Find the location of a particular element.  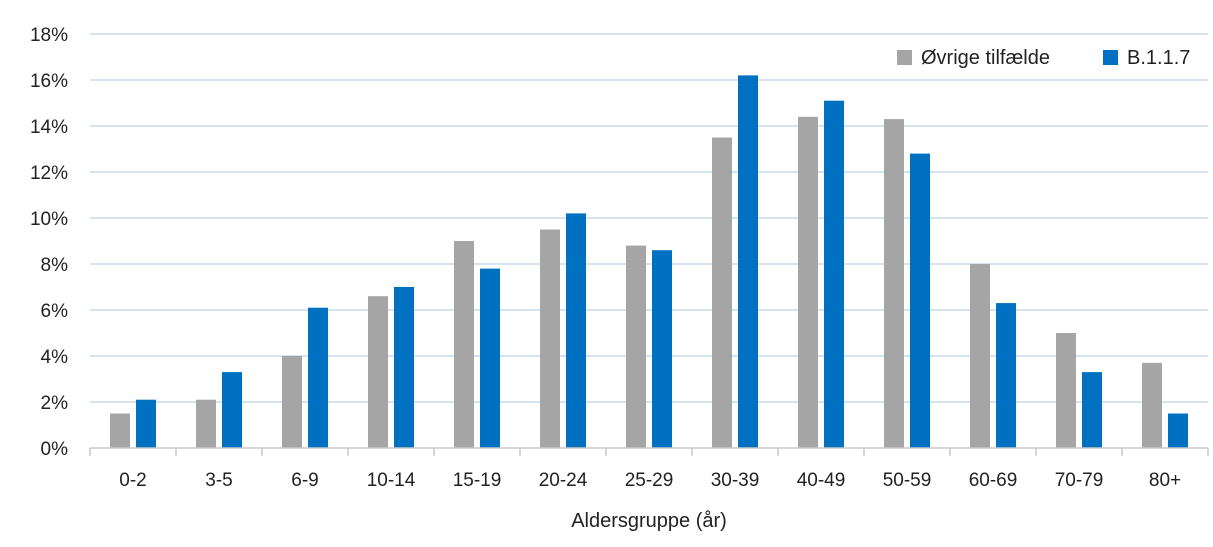

y-tick-label: 4% is located at coordinates (55, 357).